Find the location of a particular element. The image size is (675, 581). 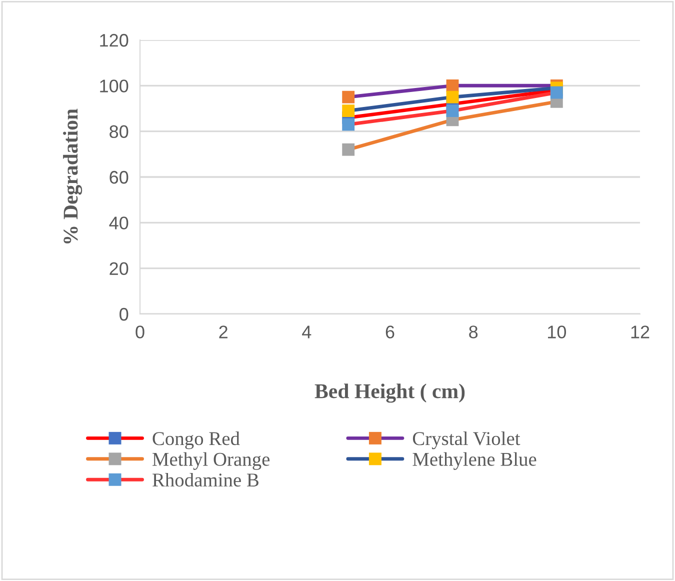

x-tick-label: 2 is located at coordinates (223, 332).